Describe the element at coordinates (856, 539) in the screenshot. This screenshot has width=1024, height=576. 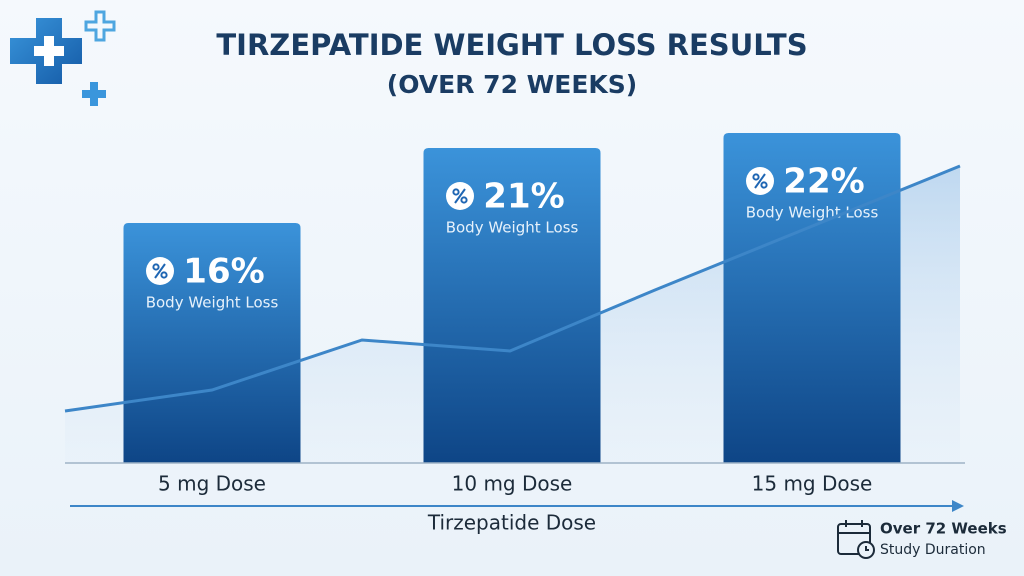
I see `calendar-icon` at that location.